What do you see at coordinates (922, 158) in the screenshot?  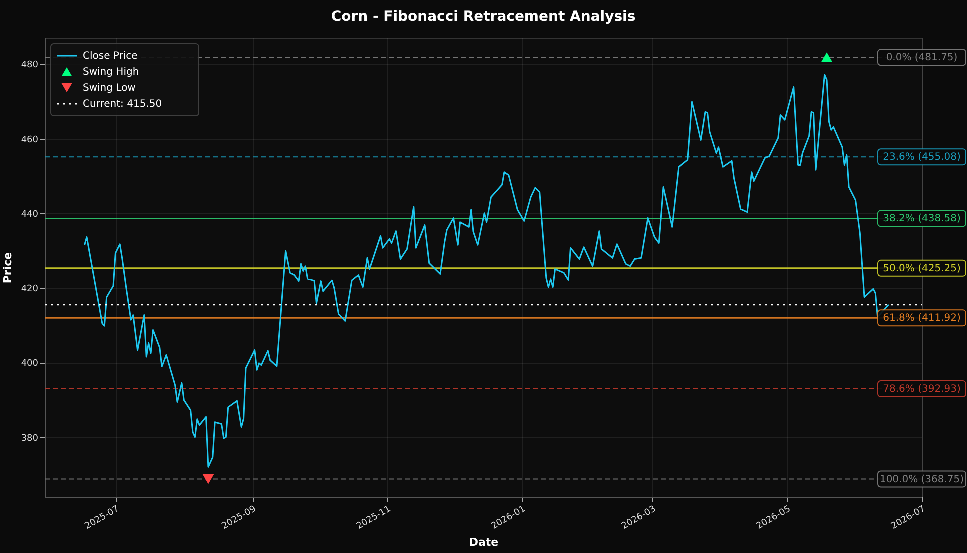 I see `ref-line-label: 23.6% (455.08)` at bounding box center [922, 158].